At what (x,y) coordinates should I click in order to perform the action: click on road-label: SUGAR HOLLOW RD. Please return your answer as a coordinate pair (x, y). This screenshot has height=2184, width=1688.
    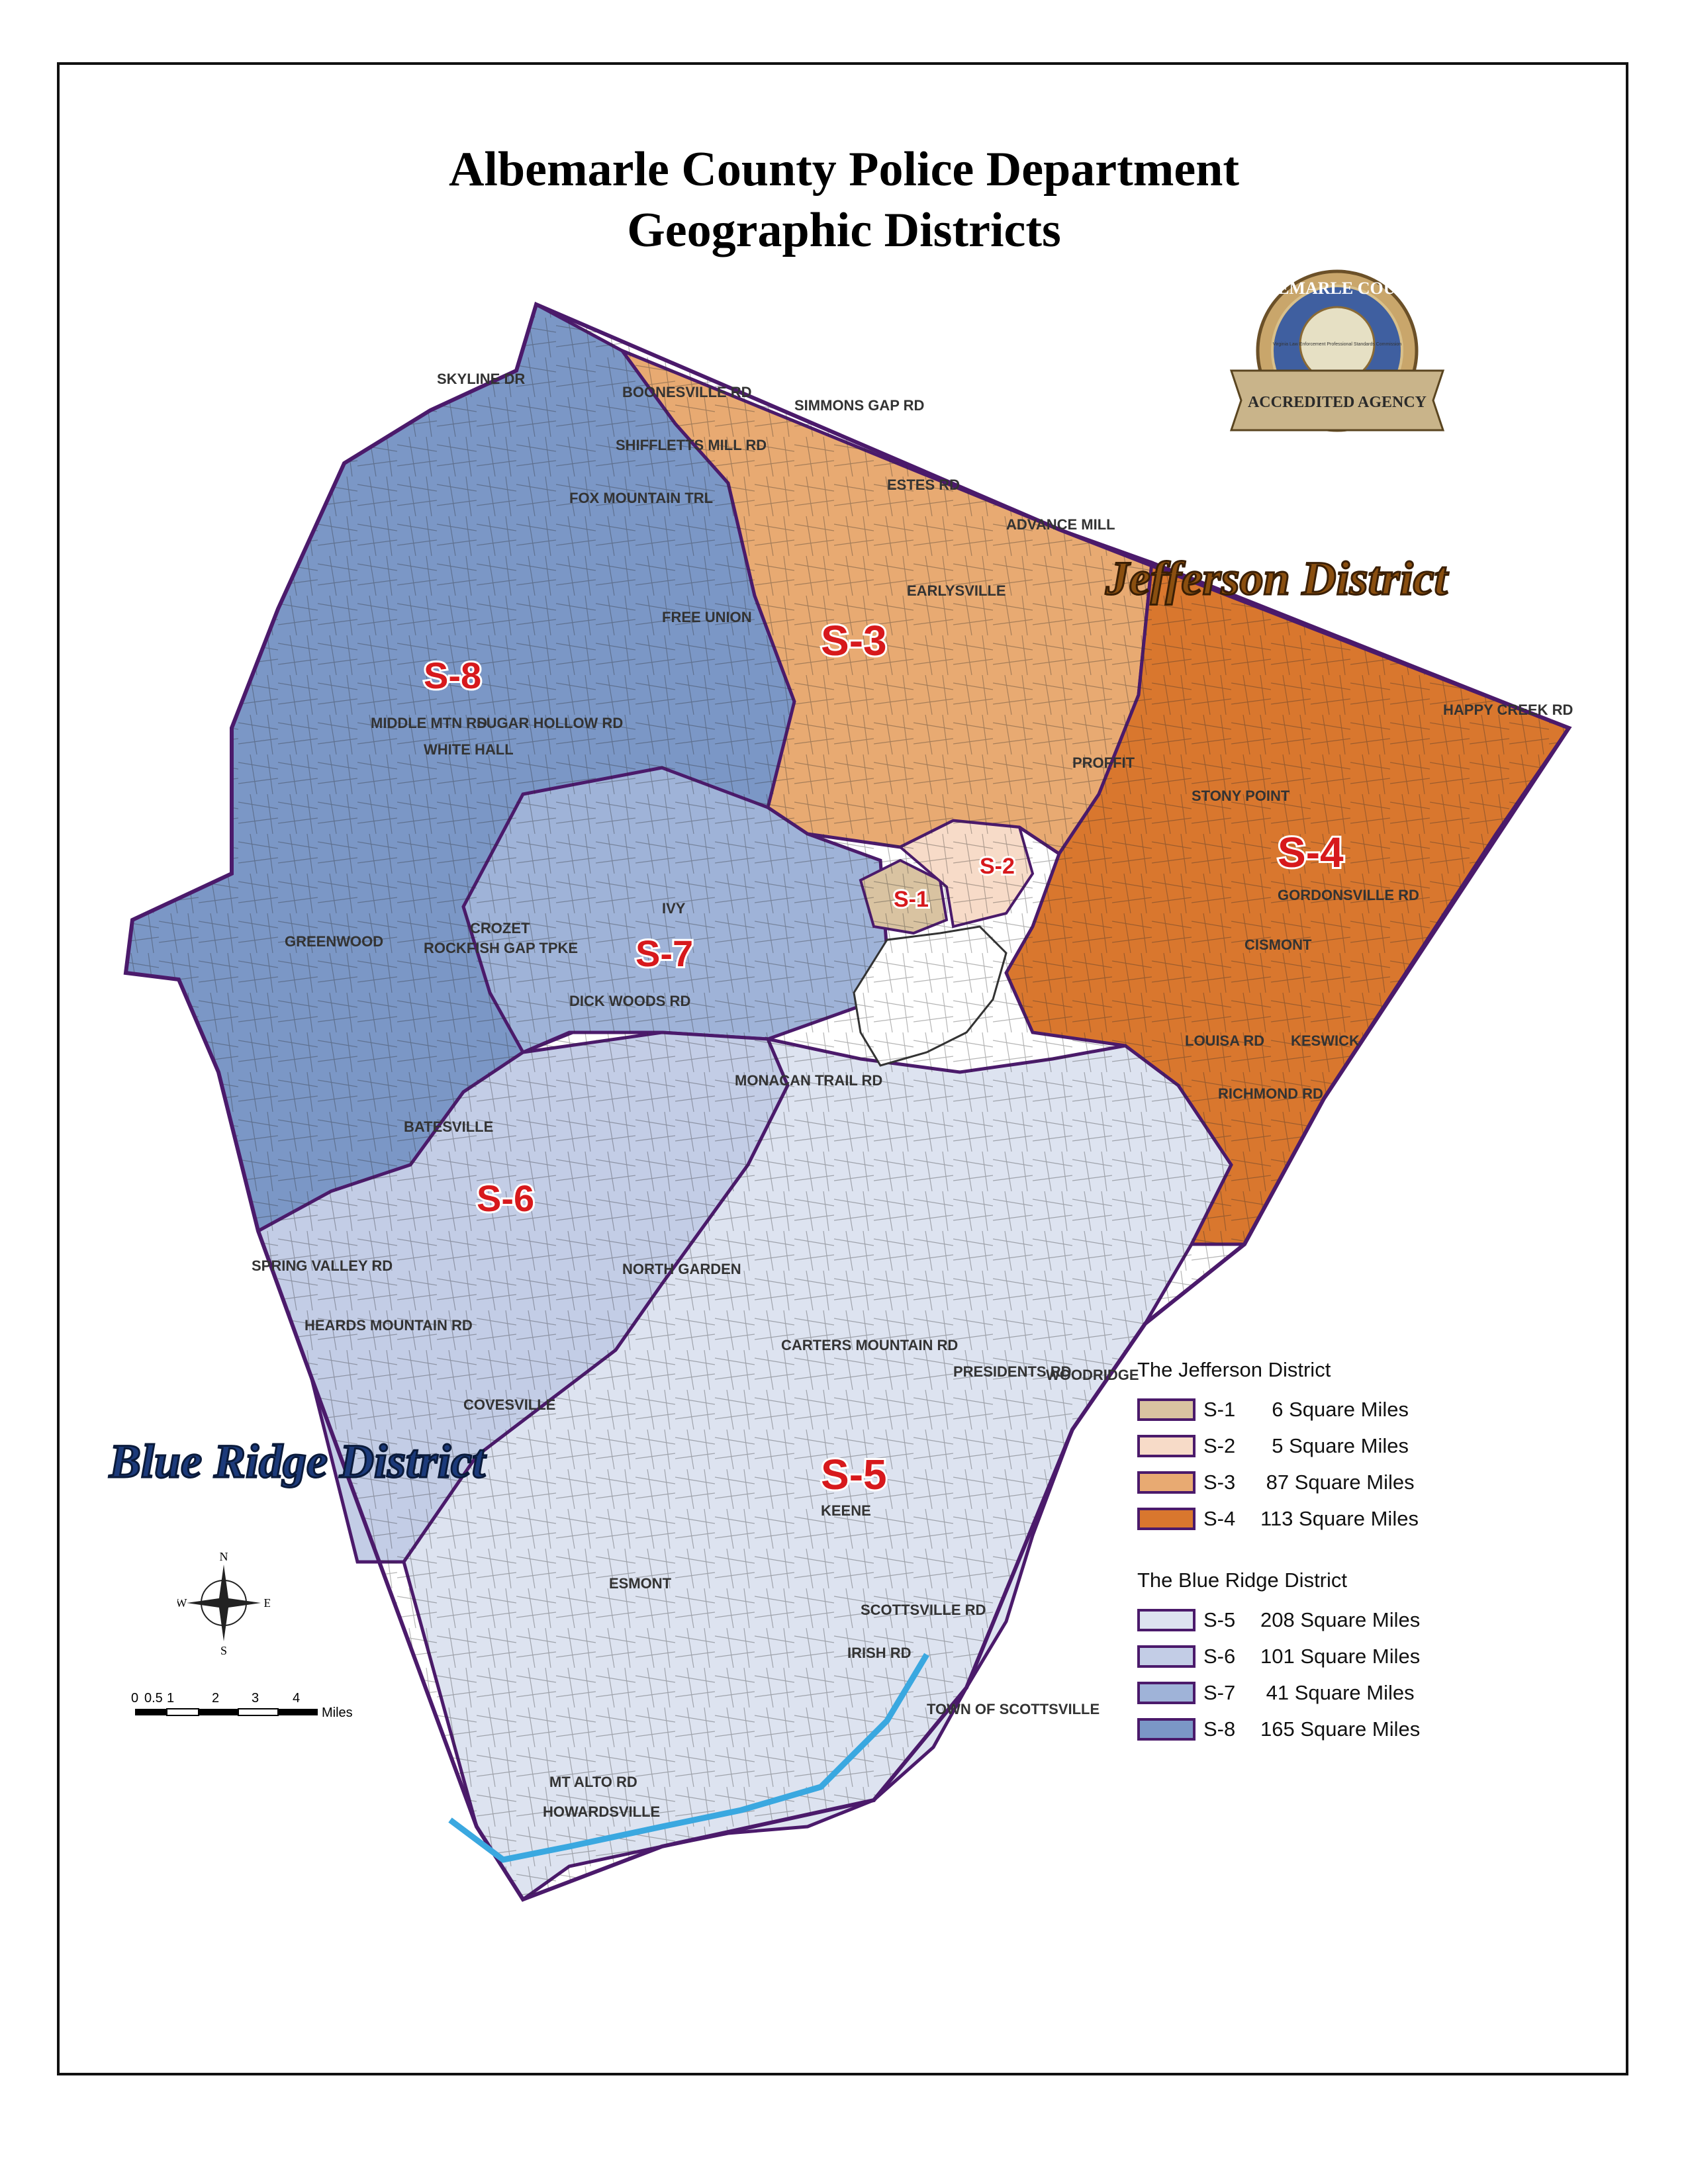
    Looking at the image, I should click on (550, 723).